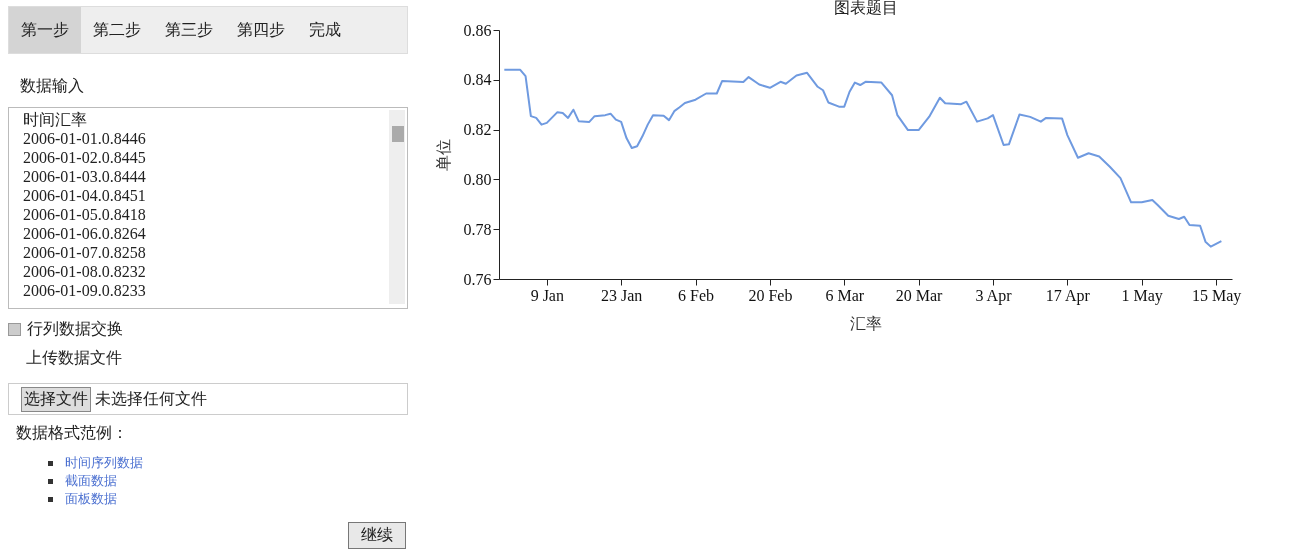 The height and width of the screenshot is (551, 1290). What do you see at coordinates (866, 323) in the screenshot?
I see `x-axis-title: 汇率` at bounding box center [866, 323].